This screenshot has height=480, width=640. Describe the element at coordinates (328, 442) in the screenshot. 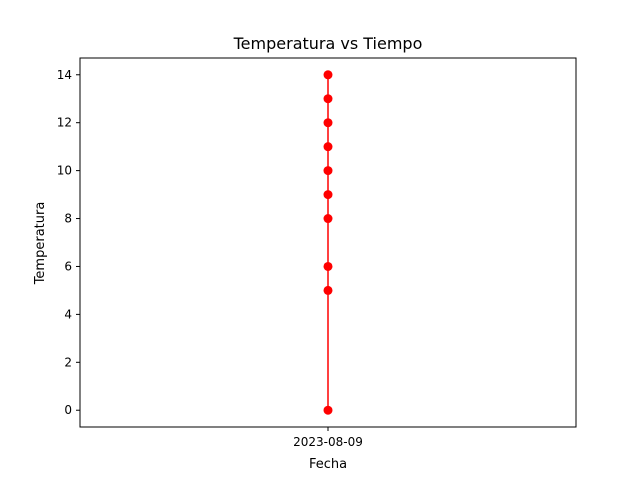

I see `x-tick-label: 2023-08-09` at that location.